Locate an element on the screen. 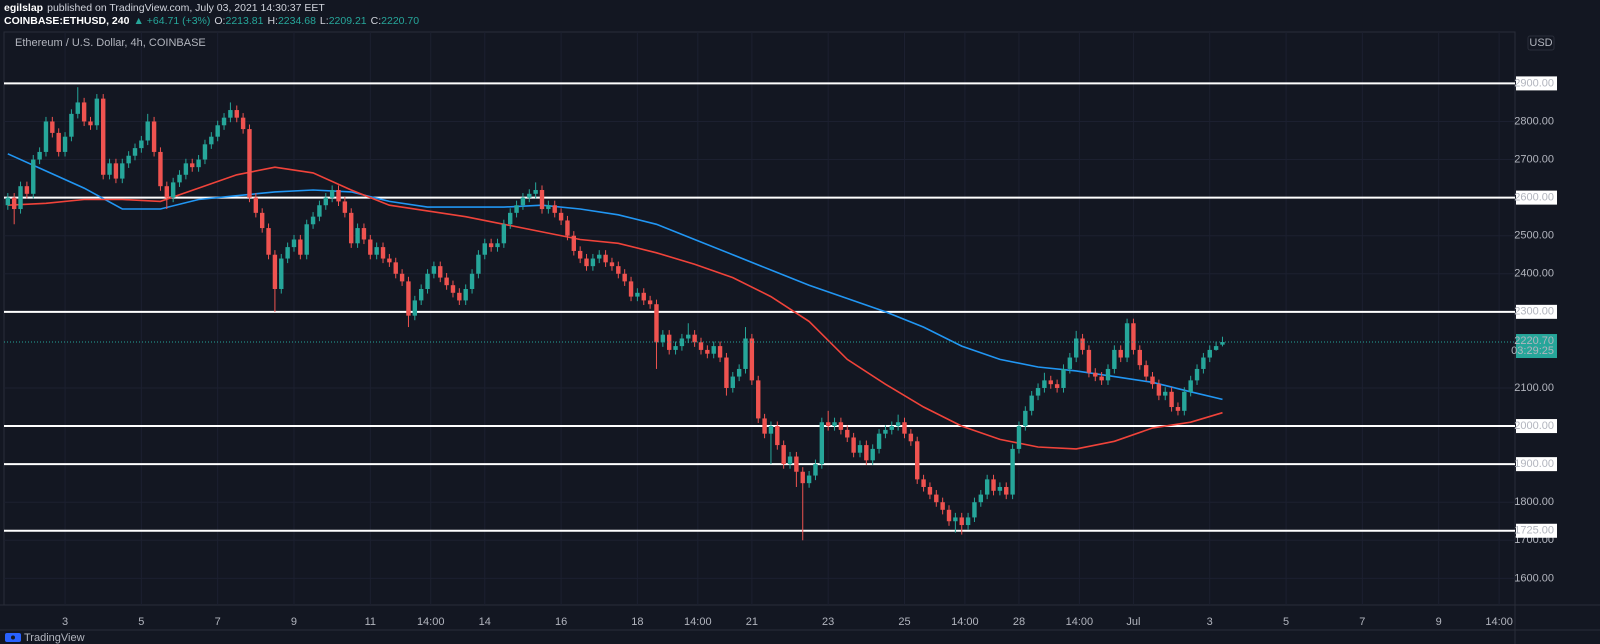 This screenshot has width=1600, height=644. currency: USD is located at coordinates (1540, 43).